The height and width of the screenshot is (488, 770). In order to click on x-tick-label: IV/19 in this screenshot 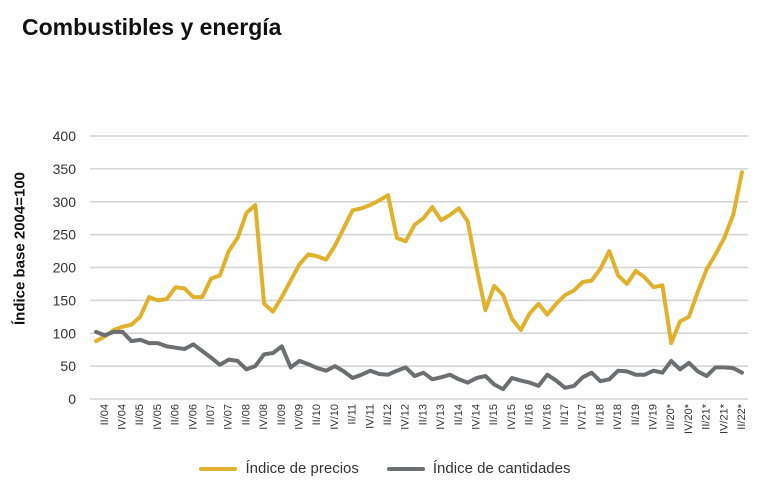, I will do `click(654, 417)`.